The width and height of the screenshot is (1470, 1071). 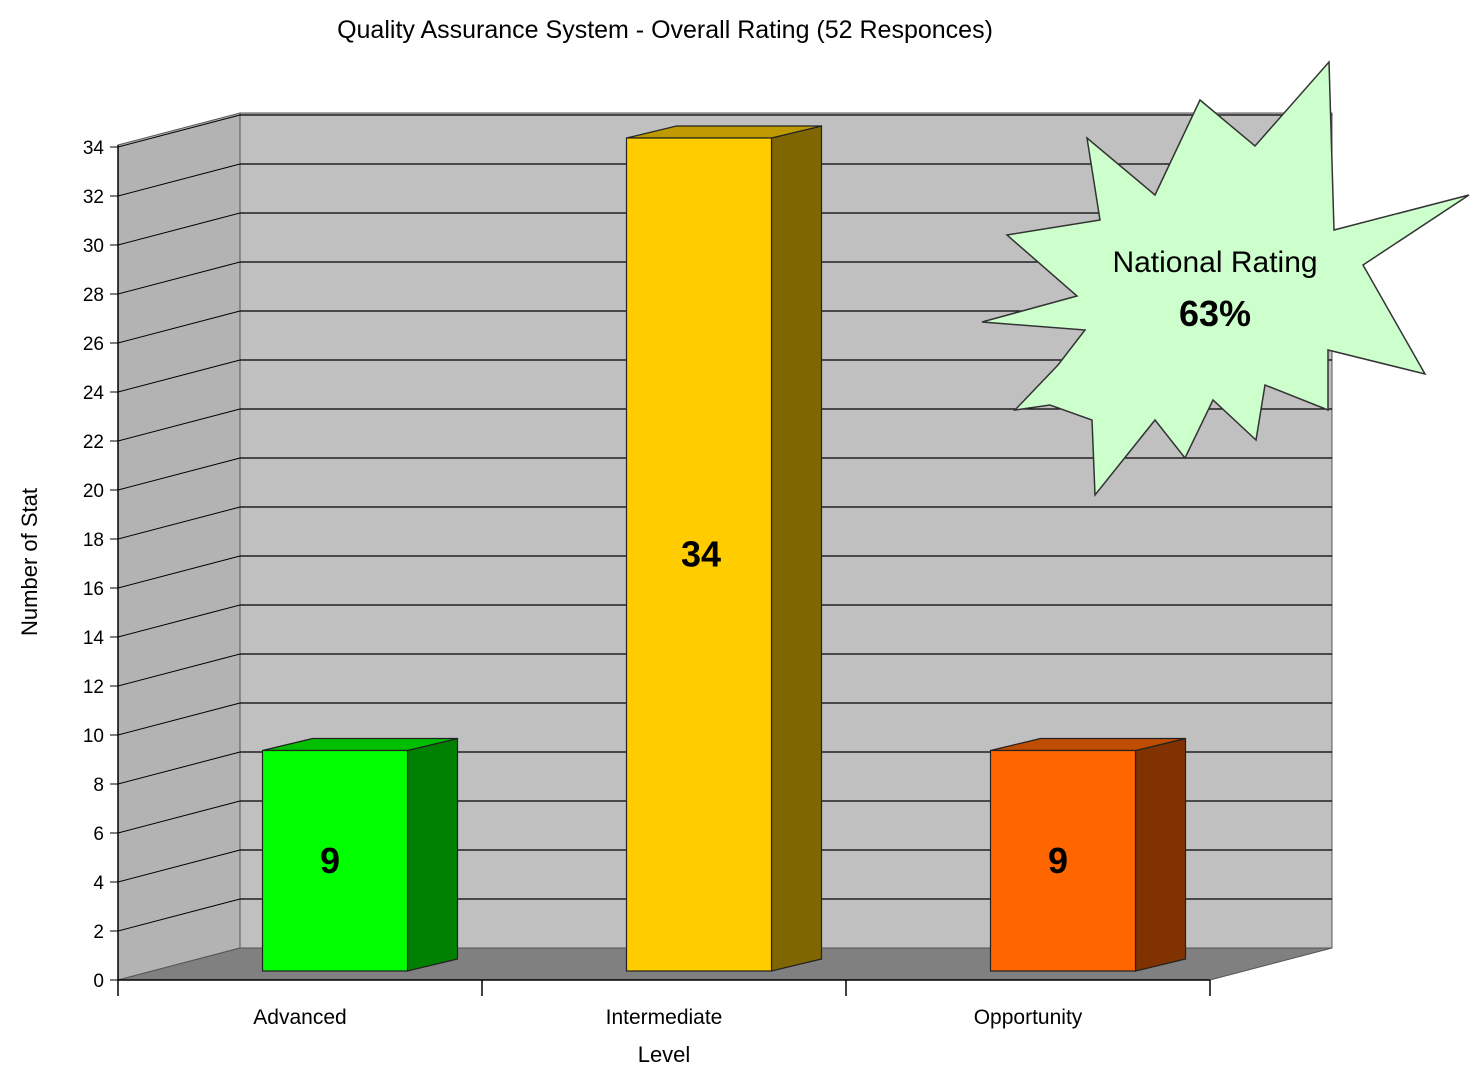 I want to click on national-rating-starburst: National Rating 63%, so click(x=1225, y=279).